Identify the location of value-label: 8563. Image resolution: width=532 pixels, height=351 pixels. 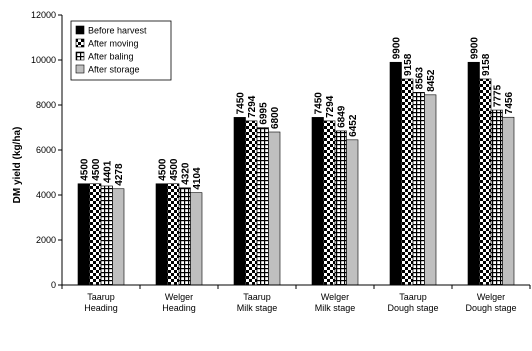
(419, 78).